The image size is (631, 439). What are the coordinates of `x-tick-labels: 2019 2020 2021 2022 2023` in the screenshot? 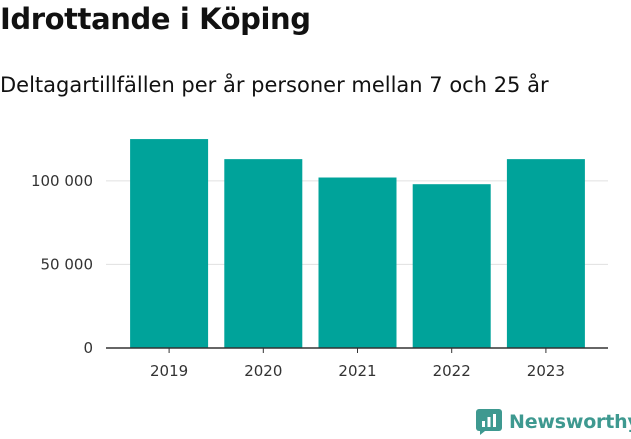 It's located at (357, 371).